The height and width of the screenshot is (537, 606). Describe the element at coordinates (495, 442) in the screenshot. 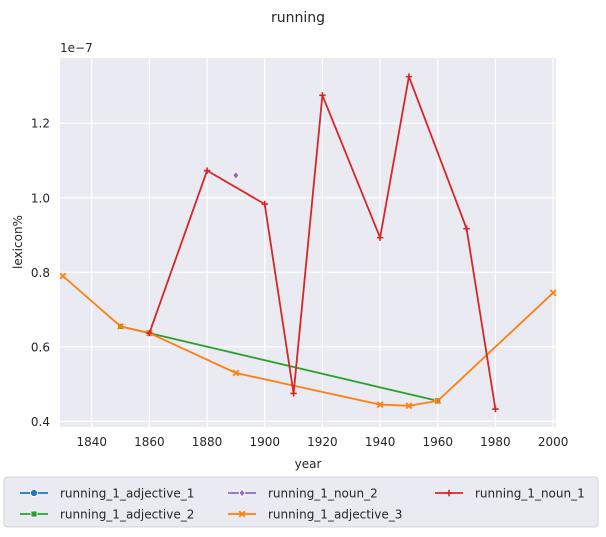

I see `x-tick-1980: 1980` at that location.